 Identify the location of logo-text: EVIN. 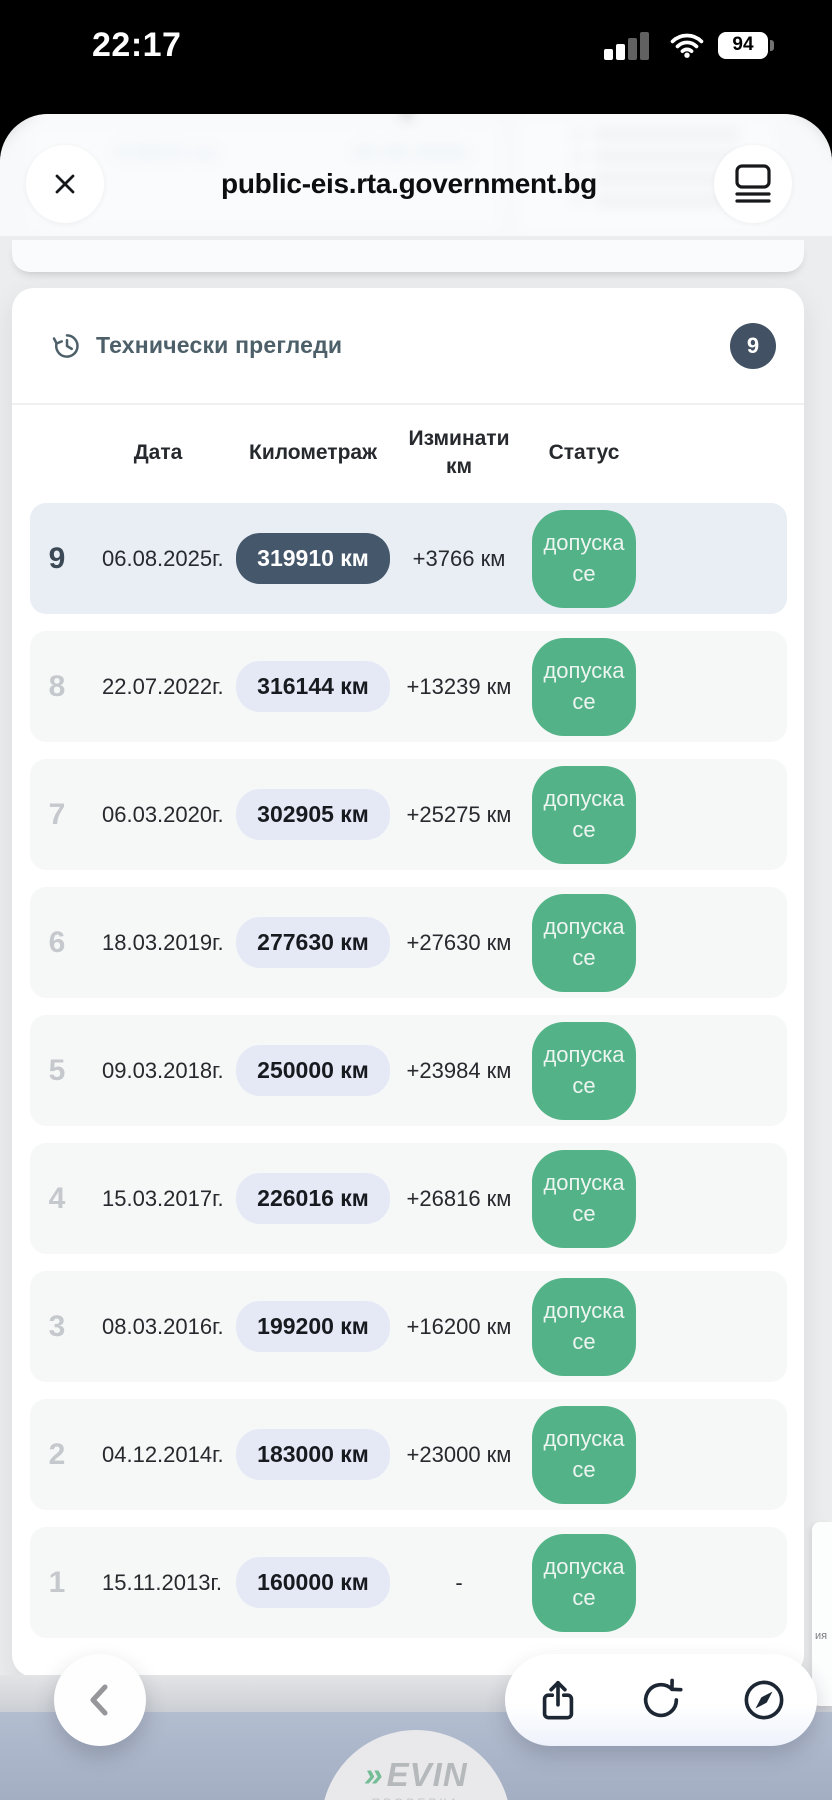
(427, 1774).